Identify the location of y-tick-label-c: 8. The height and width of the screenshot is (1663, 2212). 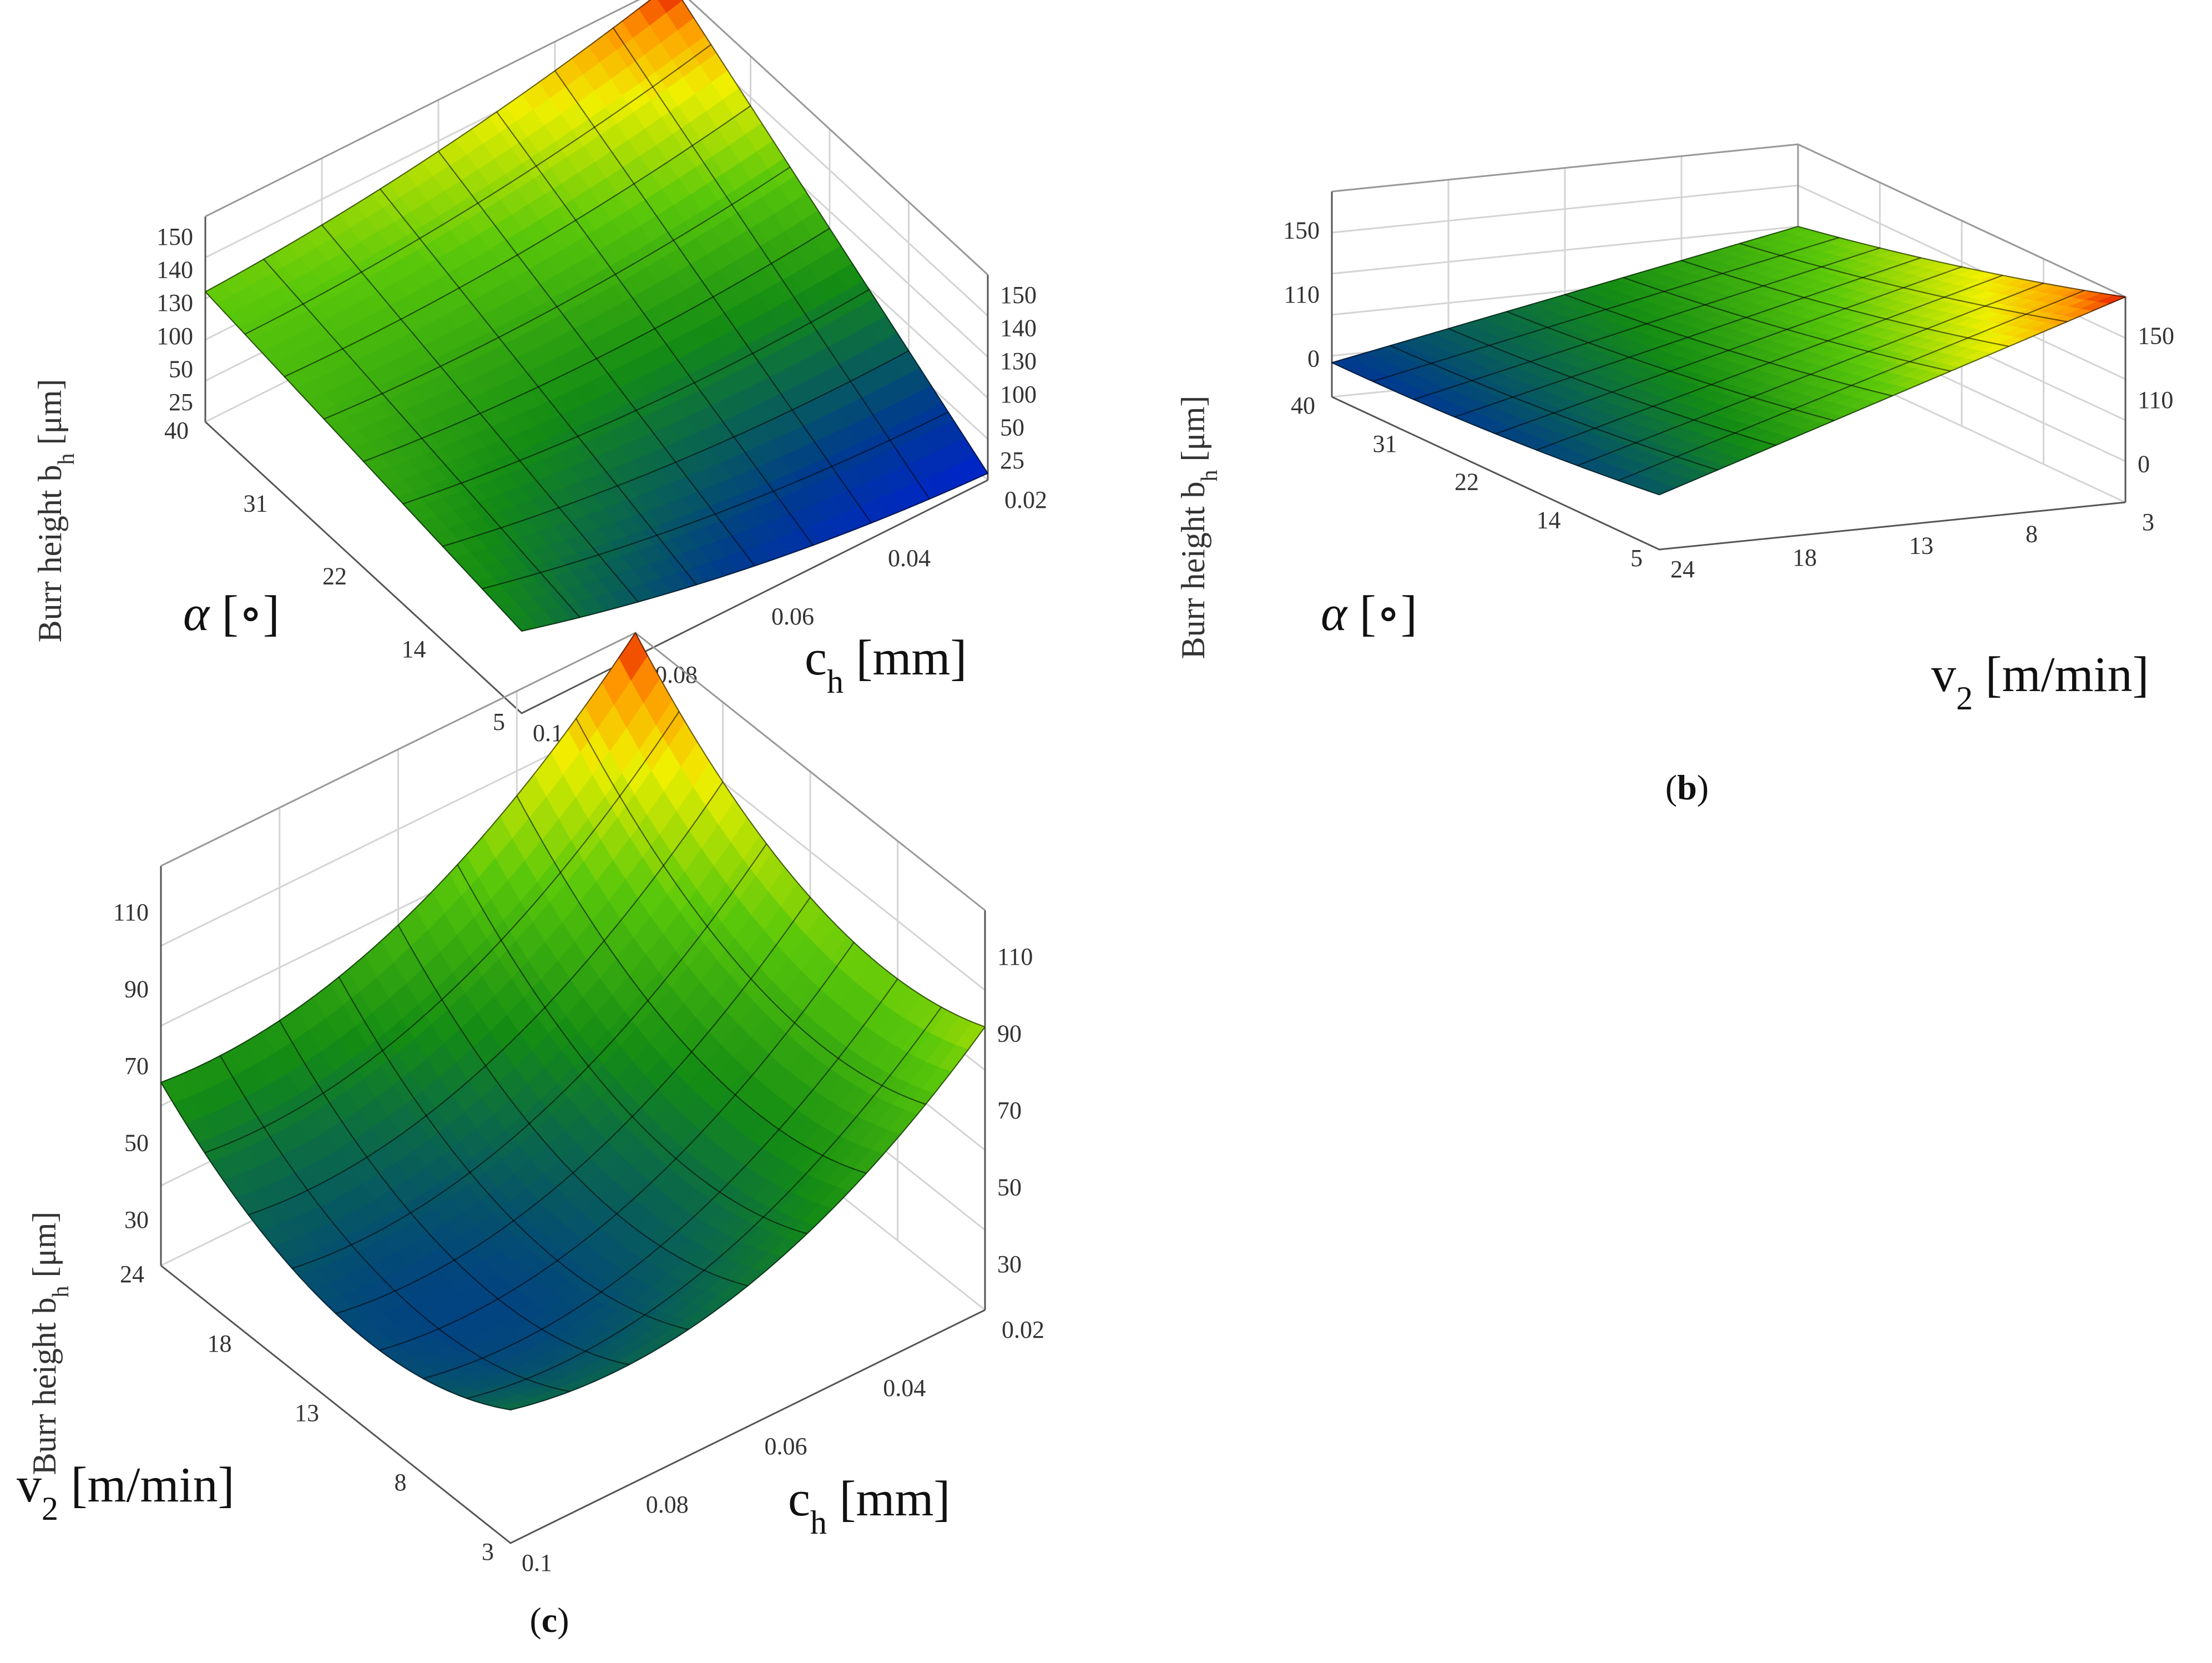
(401, 1482).